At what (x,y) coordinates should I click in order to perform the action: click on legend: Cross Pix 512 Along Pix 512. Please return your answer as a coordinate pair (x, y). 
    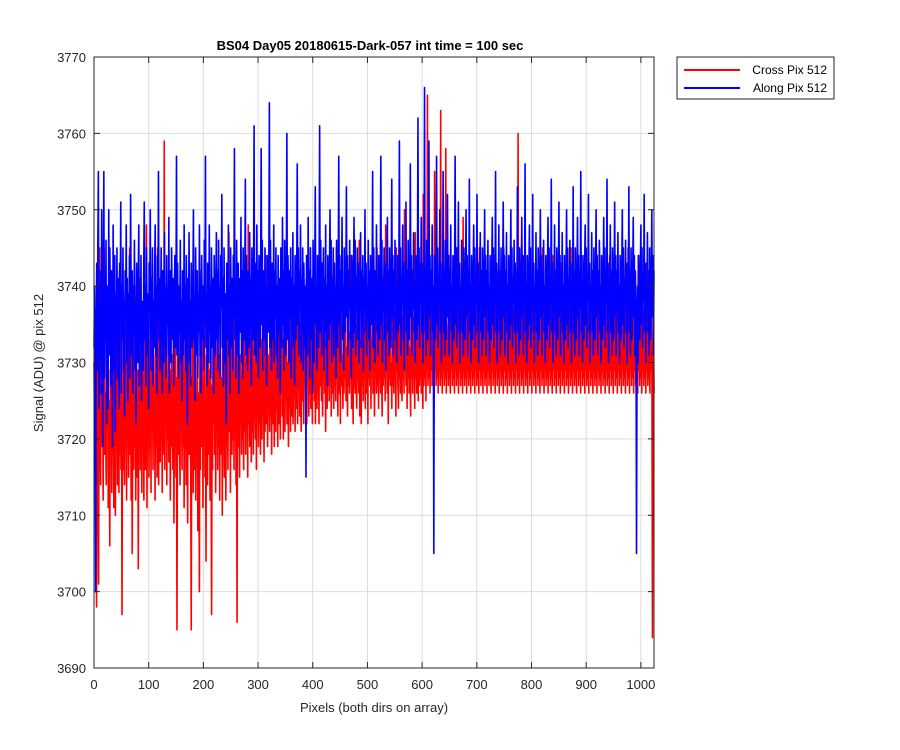
    Looking at the image, I should click on (755, 78).